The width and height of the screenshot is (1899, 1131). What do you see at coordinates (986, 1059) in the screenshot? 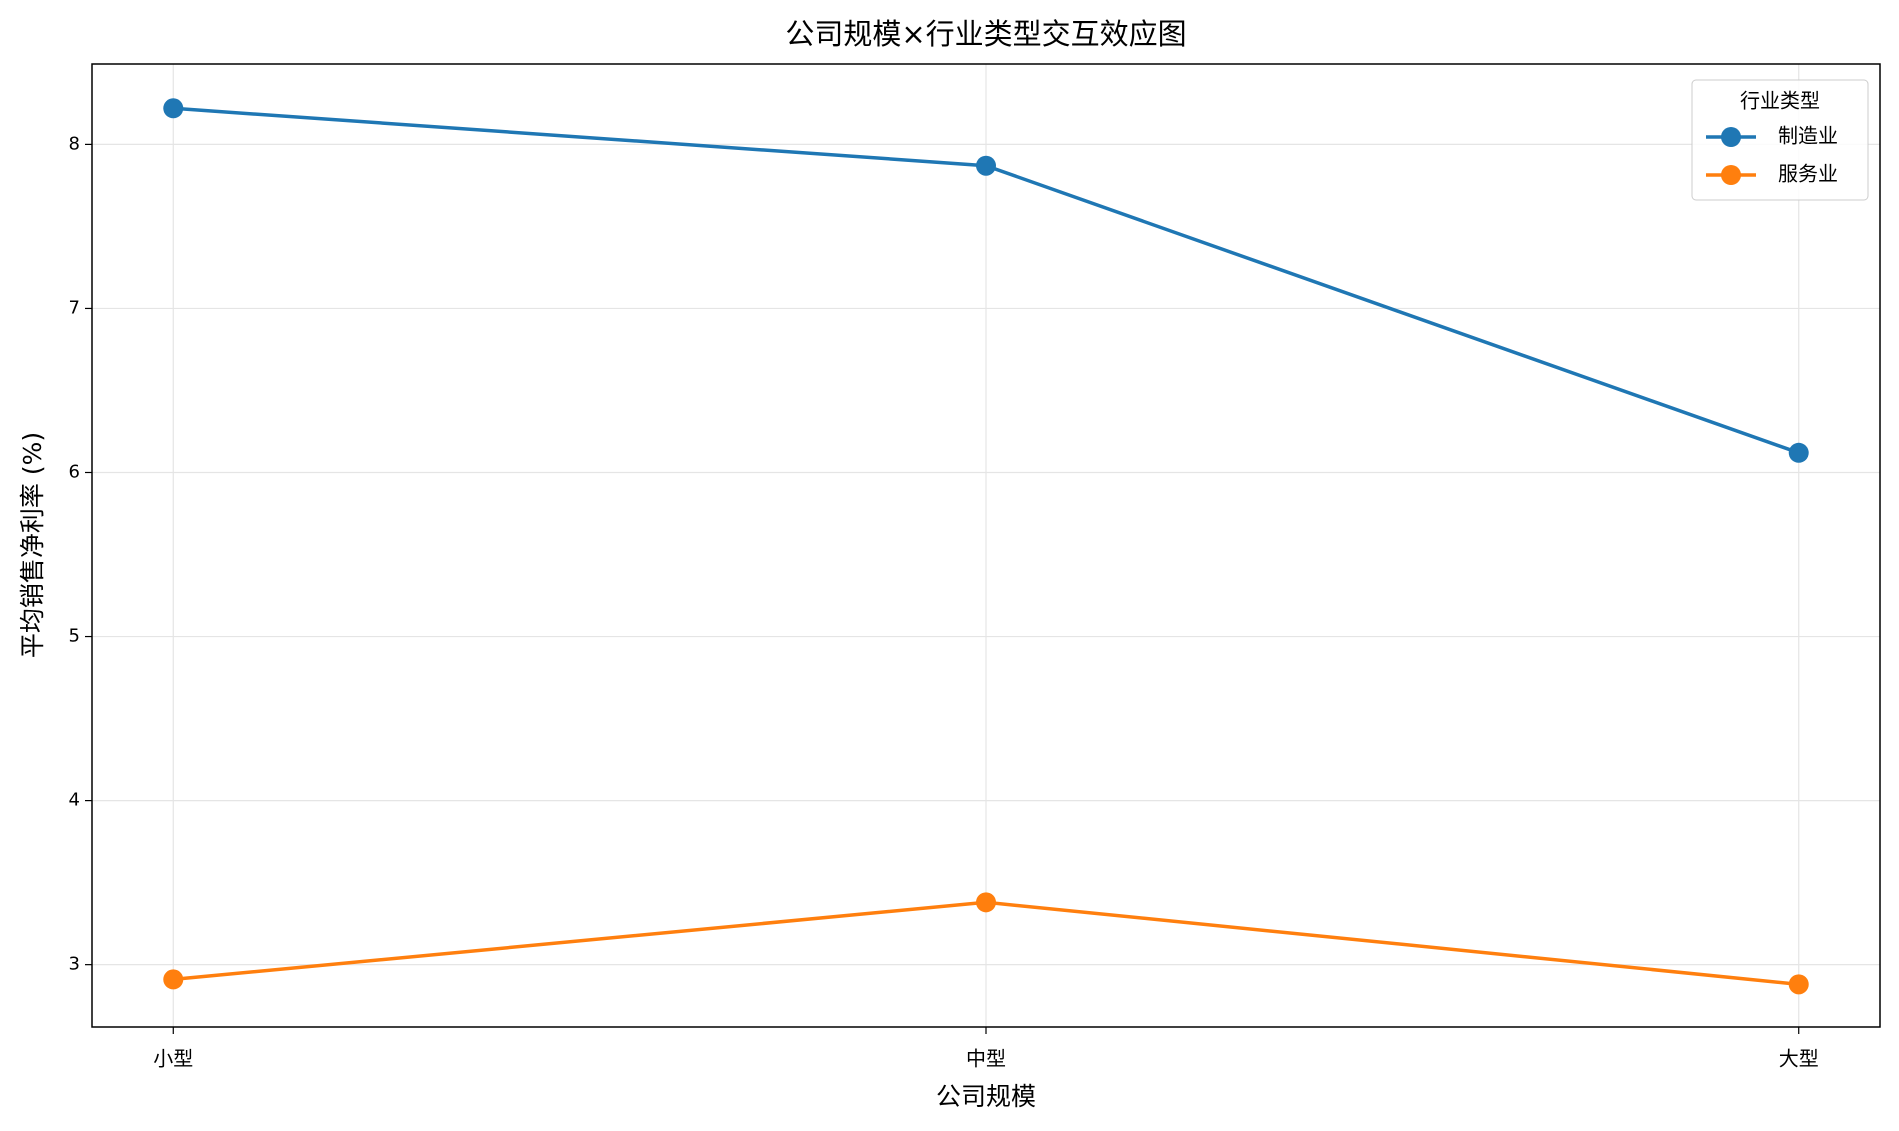
I see `x-tick-label: 中型` at bounding box center [986, 1059].